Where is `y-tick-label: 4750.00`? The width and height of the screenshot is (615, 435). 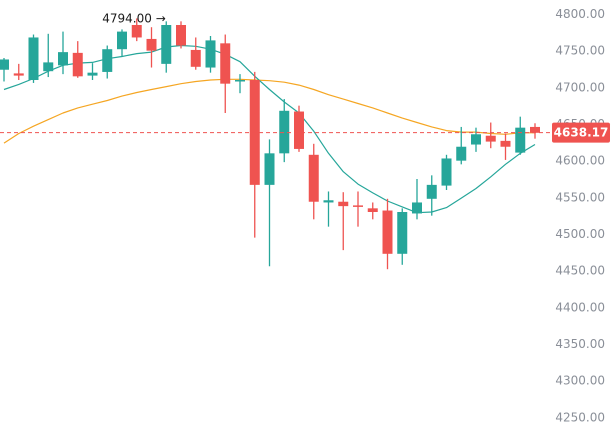
y-tick-label: 4750.00 is located at coordinates (580, 51).